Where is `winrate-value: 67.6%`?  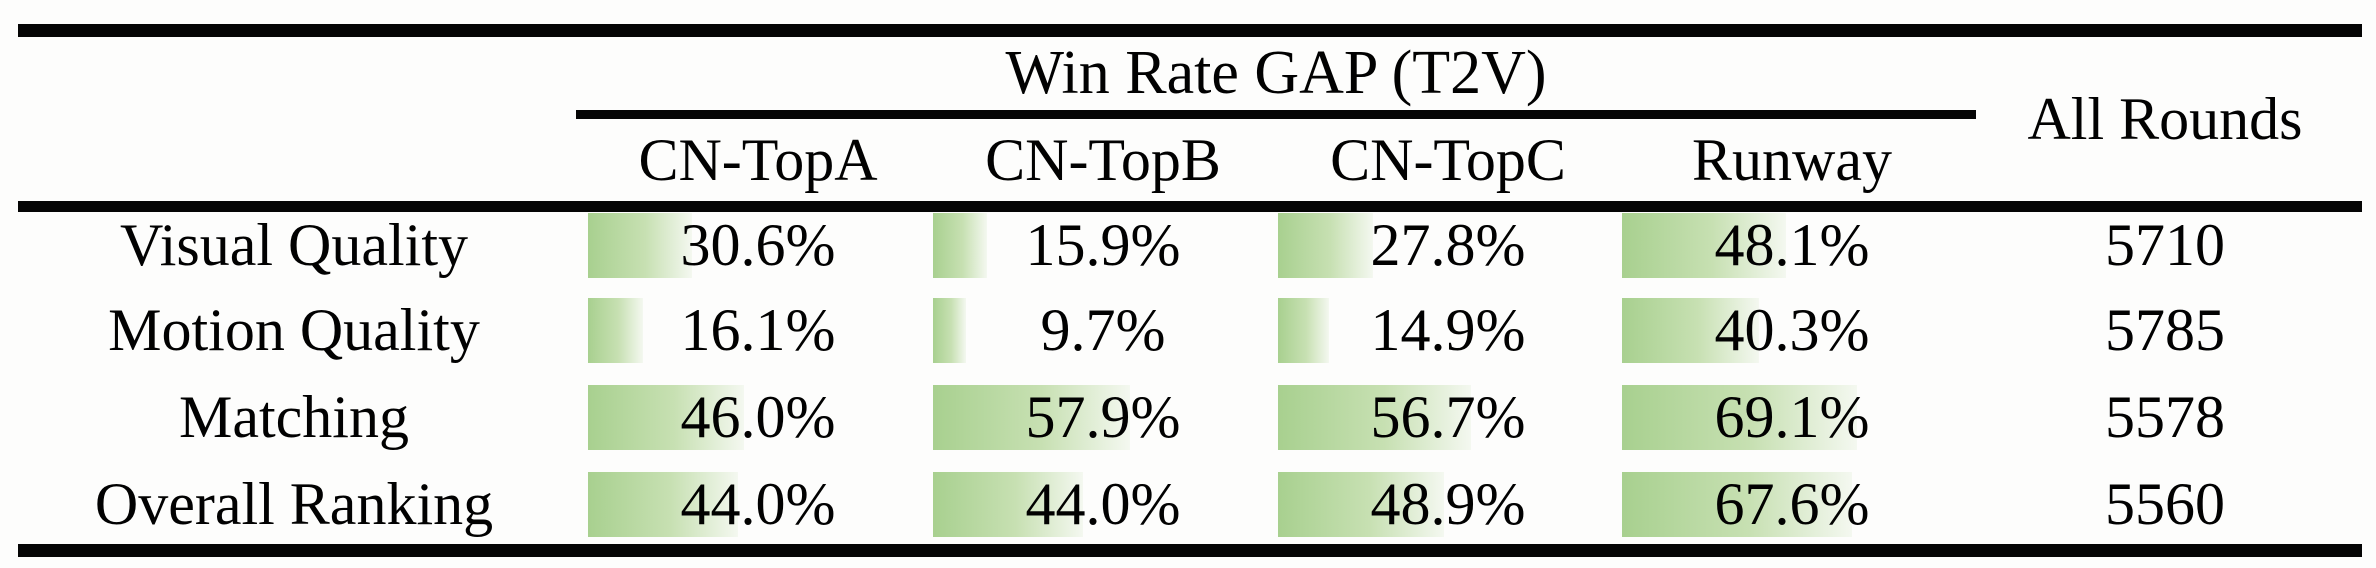 winrate-value: 67.6% is located at coordinates (1792, 504).